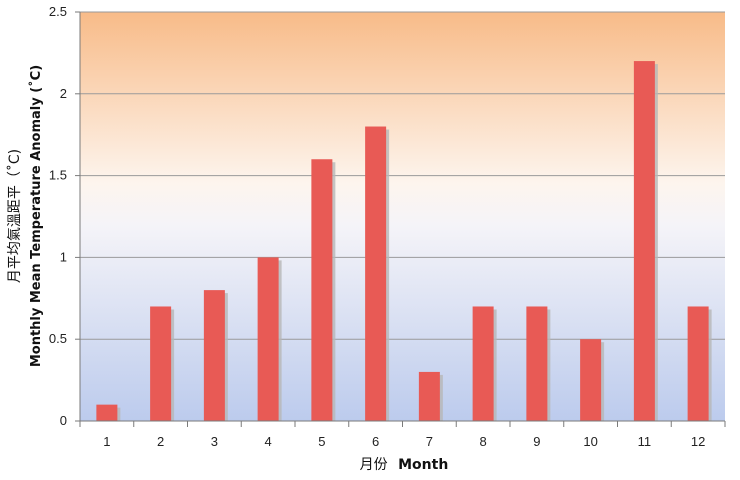 The image size is (740, 480). What do you see at coordinates (321, 441) in the screenshot?
I see `x-tick-label: 5` at bounding box center [321, 441].